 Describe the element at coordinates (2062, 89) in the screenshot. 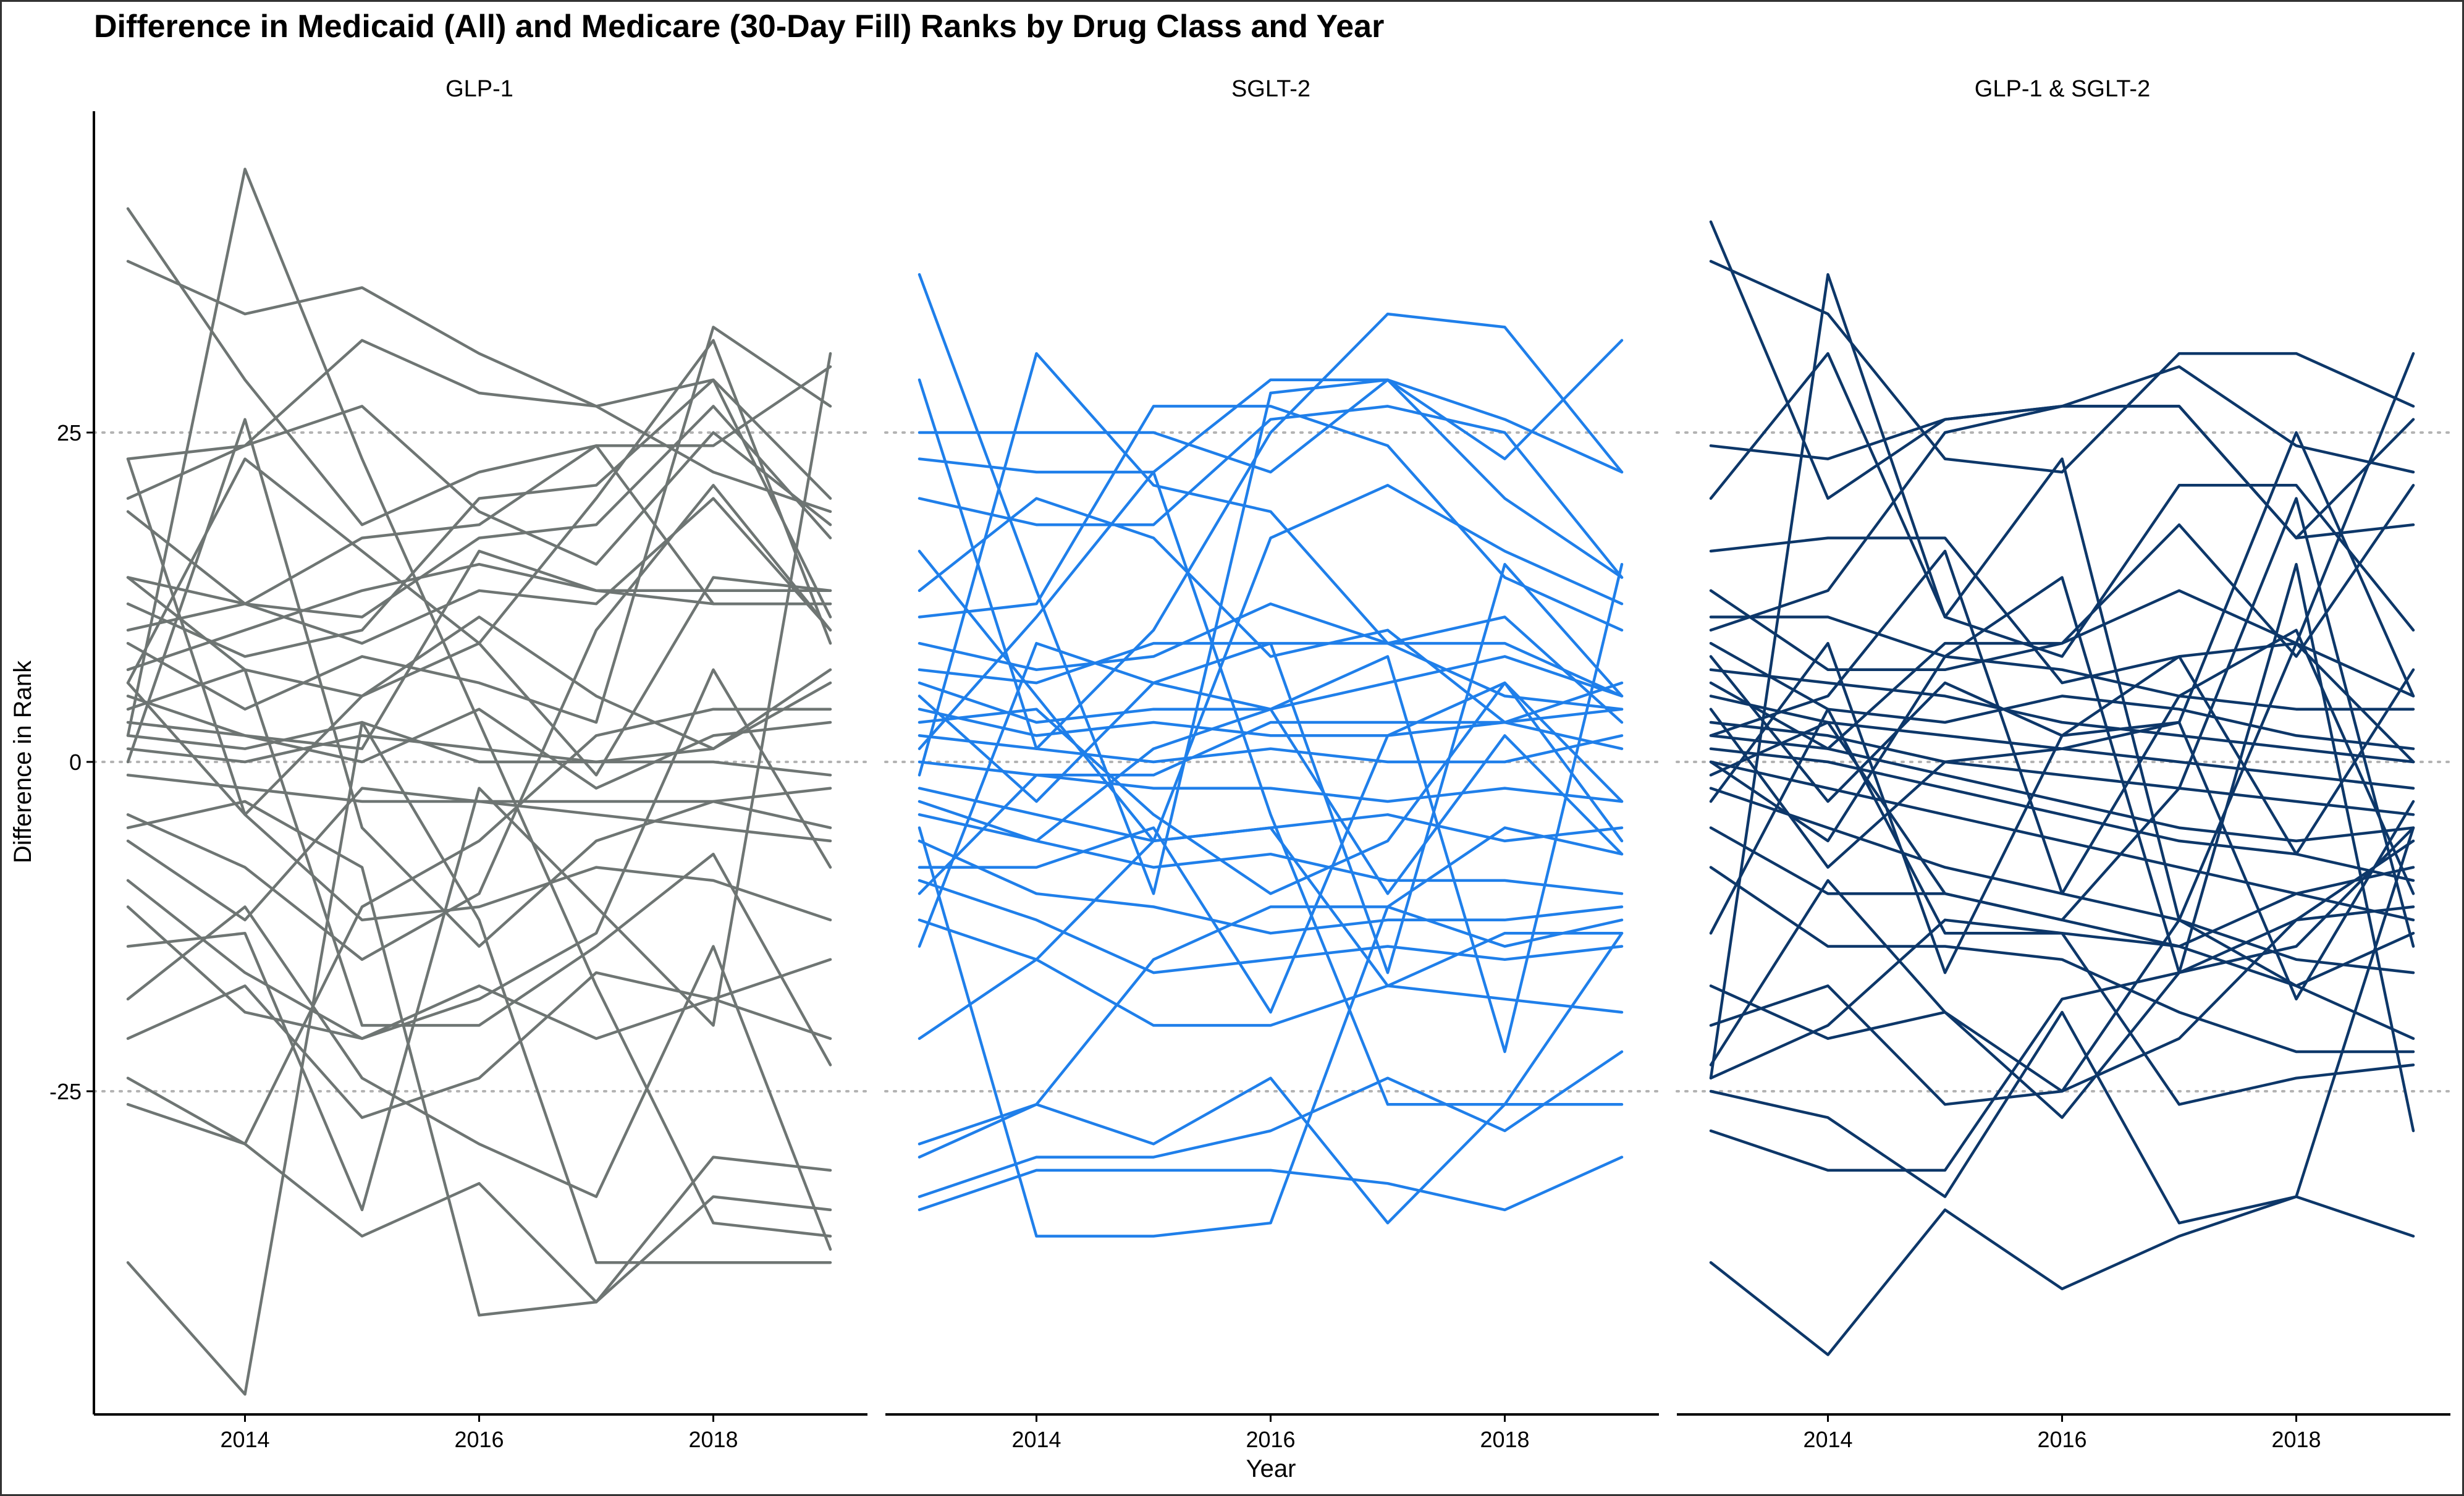

I see `facet-label-glp1-sglt2: GLP-1 & SGLT-2` at that location.